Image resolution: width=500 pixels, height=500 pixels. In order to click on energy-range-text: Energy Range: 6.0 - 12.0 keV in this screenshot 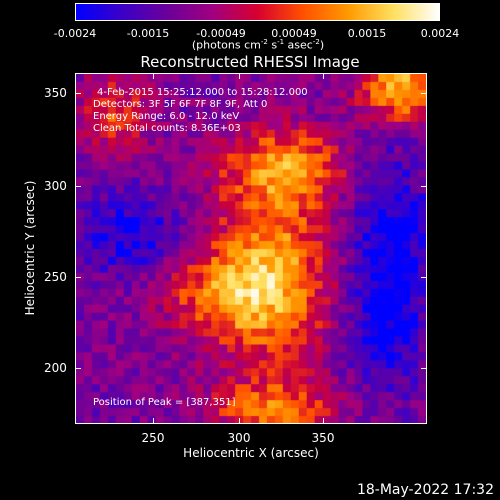, I will do `click(166, 116)`.